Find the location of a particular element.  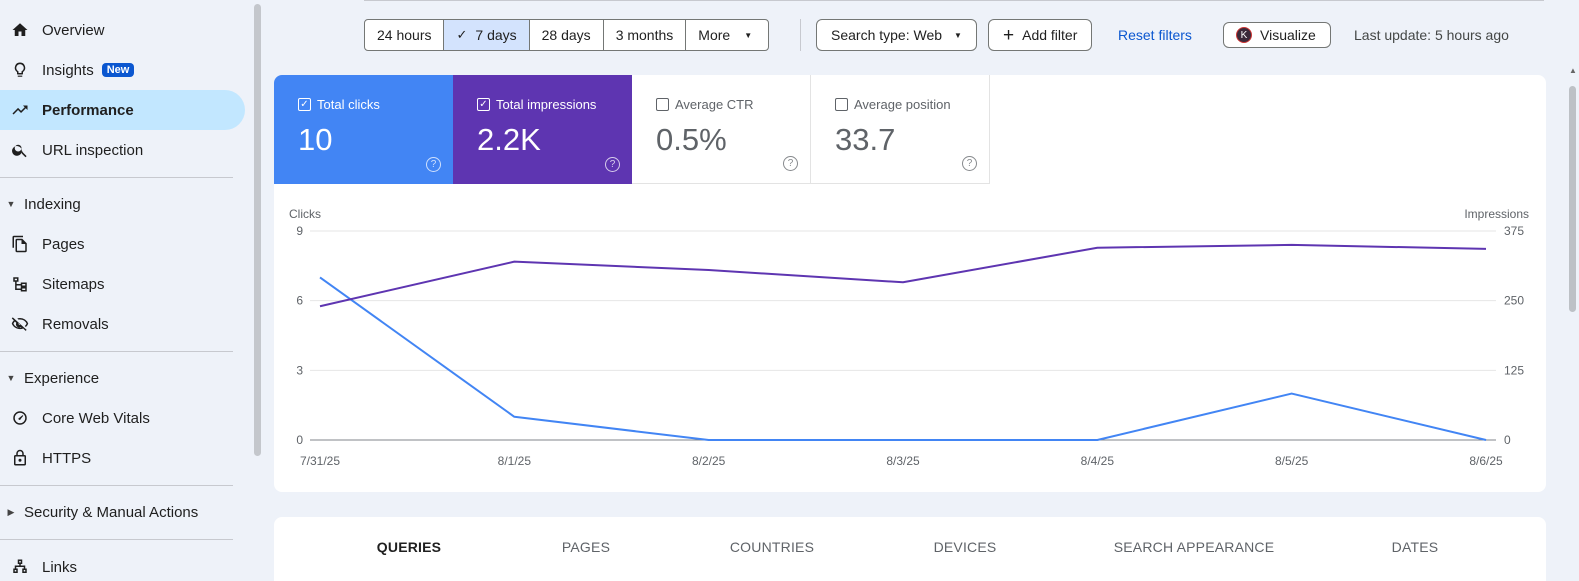

last-update-text: Last update: 5 hours ago is located at coordinates (1431, 35).